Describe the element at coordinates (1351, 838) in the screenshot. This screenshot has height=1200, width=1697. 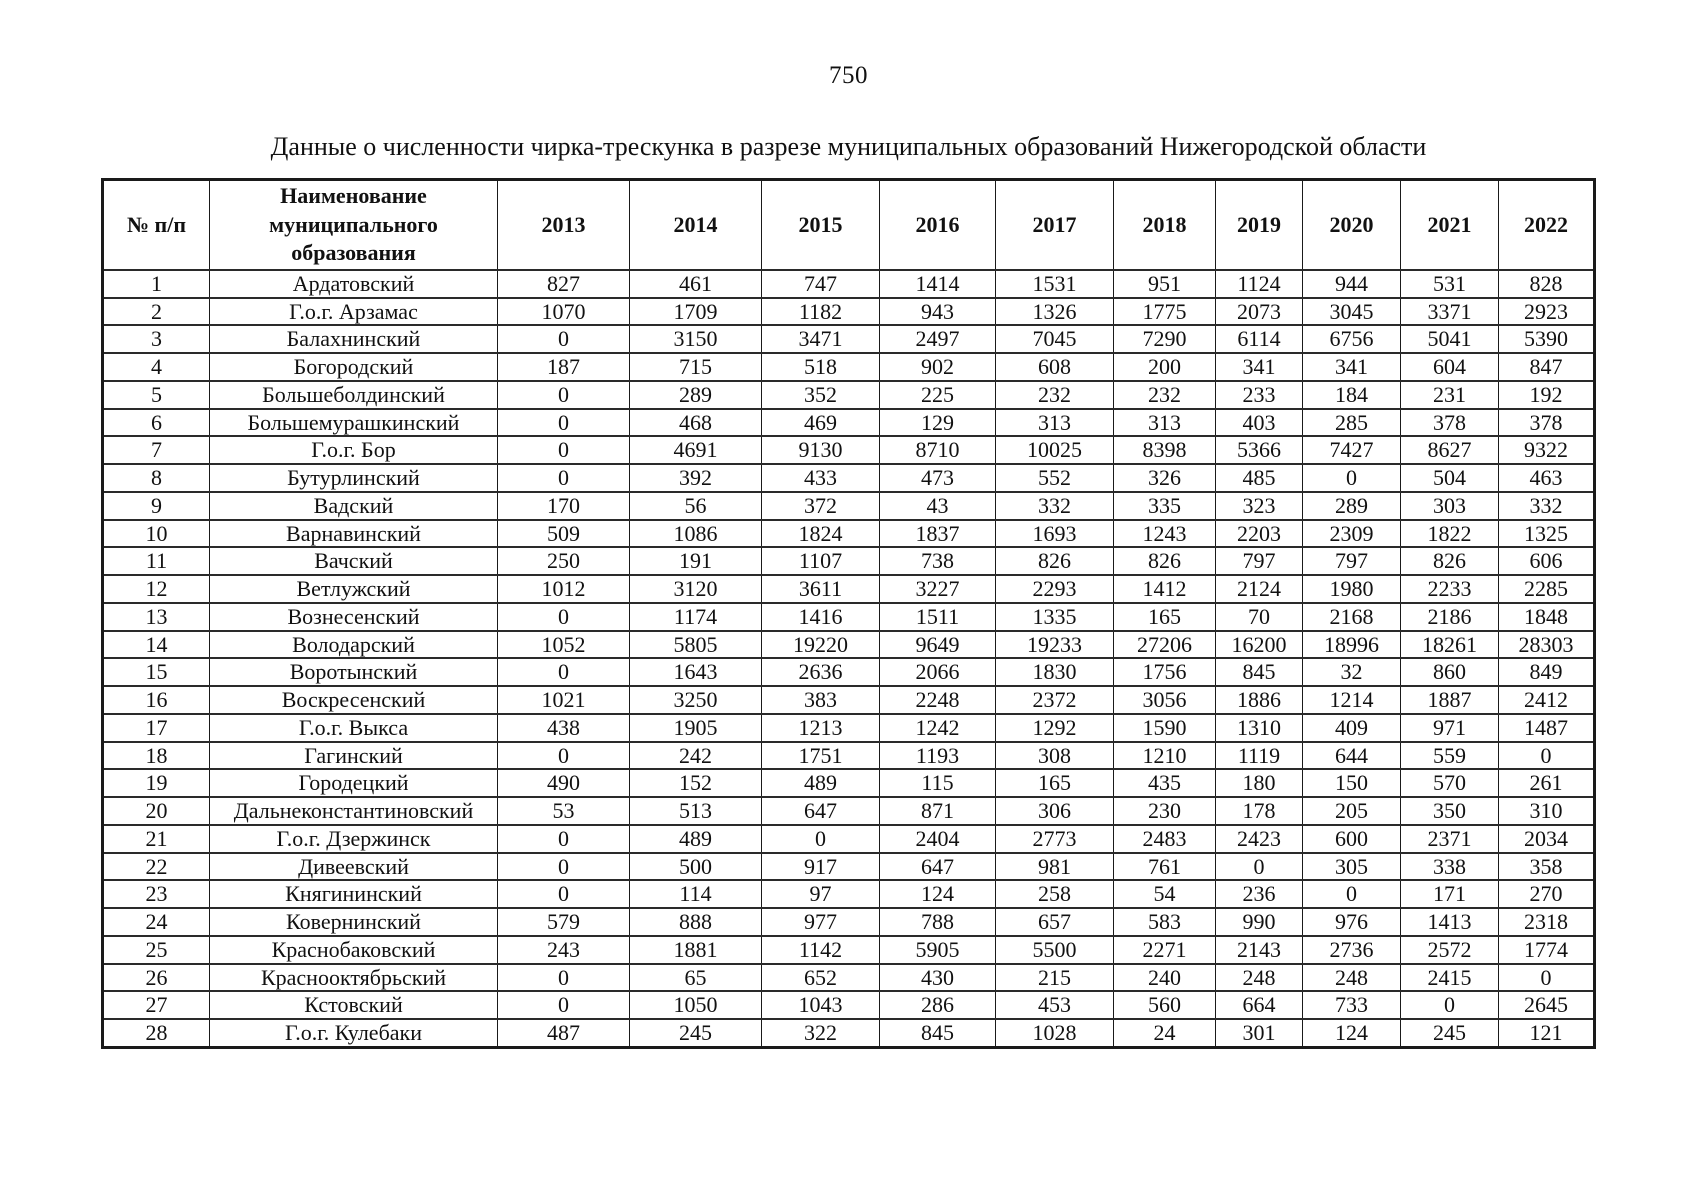
I see `year-count-value: 600` at that location.